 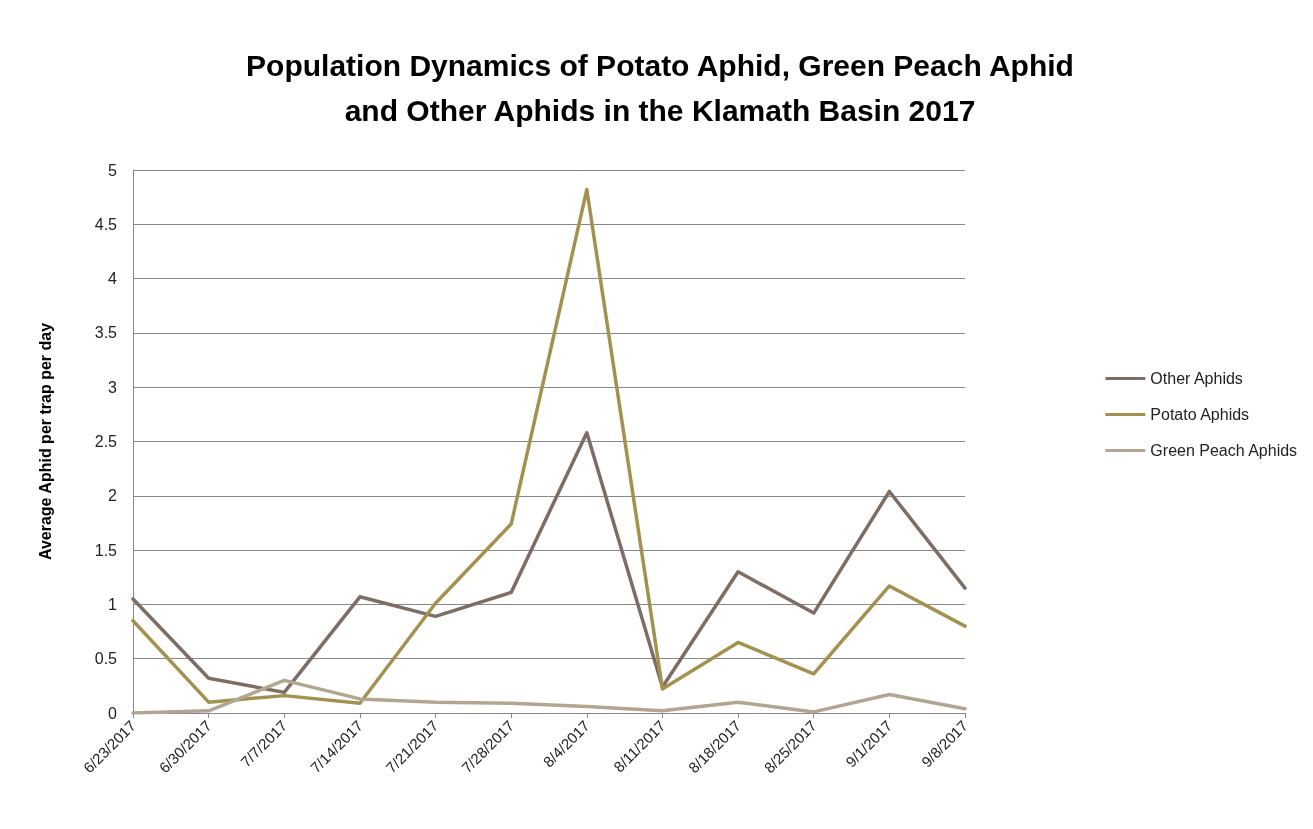 What do you see at coordinates (45, 441) in the screenshot?
I see `y-axis-title: Average Aphid per trap per day` at bounding box center [45, 441].